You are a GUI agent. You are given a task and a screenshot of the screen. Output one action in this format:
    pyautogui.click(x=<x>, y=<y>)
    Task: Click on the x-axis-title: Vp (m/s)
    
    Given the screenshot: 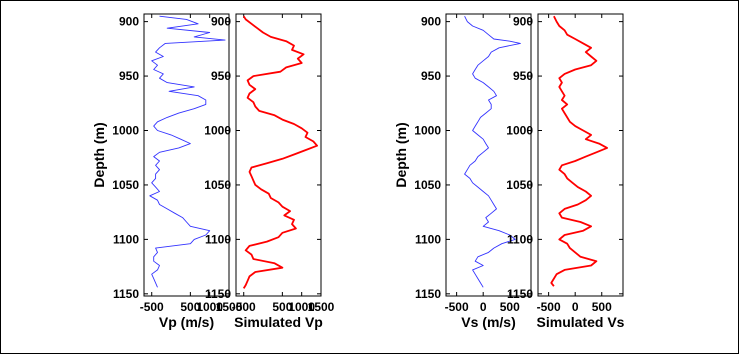 What is the action you would take?
    pyautogui.click(x=186, y=322)
    